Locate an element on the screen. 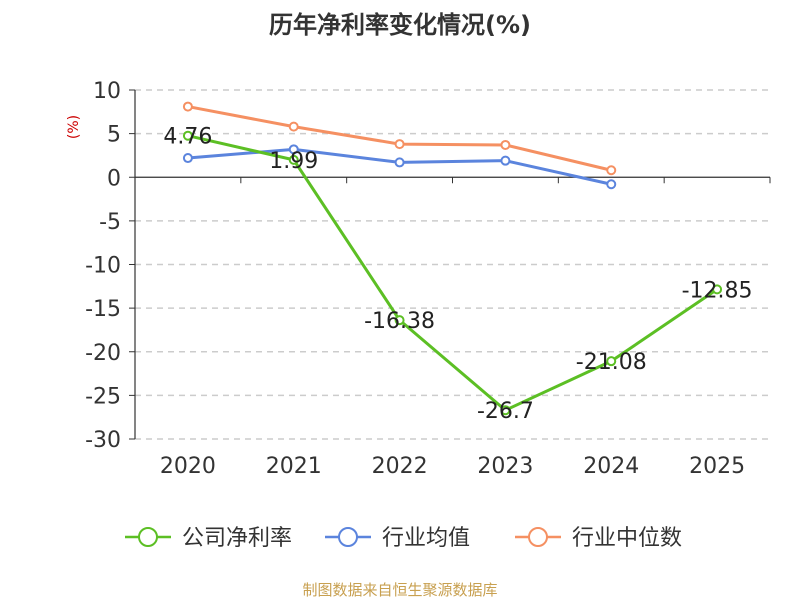 Image resolution: width=800 pixels, height=600 pixels. data-label: -16.38 is located at coordinates (399, 321).